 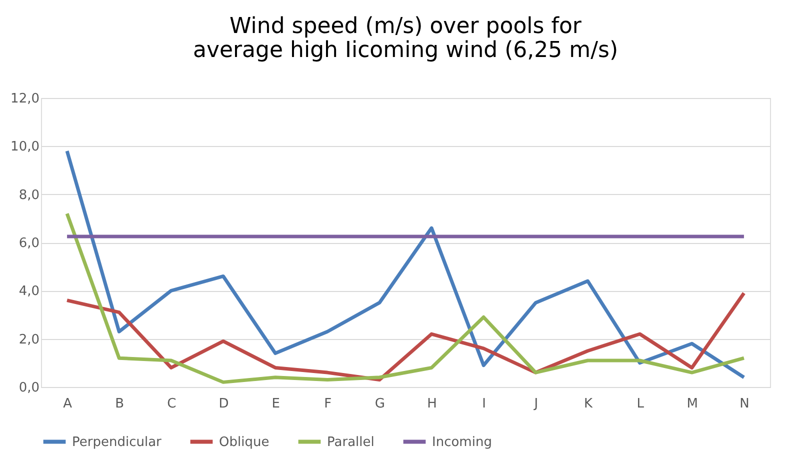 I want to click on chart-title: Wind speed (m/s) over pools for average high Iicoming wind (6,25 m/s), so click(x=405, y=38).